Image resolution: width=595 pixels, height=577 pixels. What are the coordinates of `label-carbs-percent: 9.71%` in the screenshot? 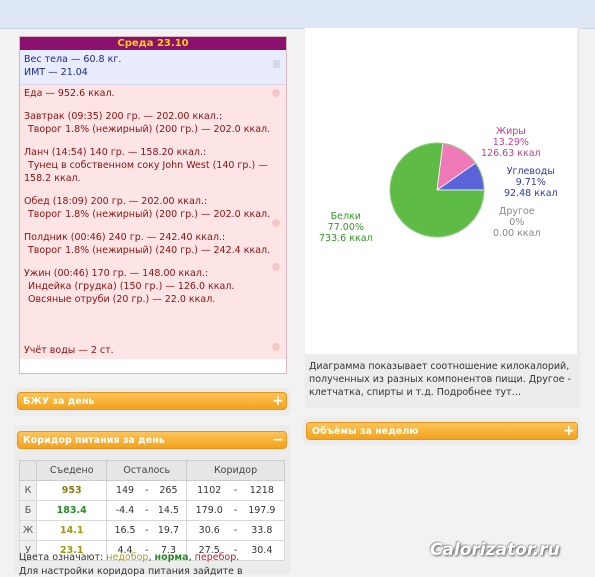 It's located at (530, 182).